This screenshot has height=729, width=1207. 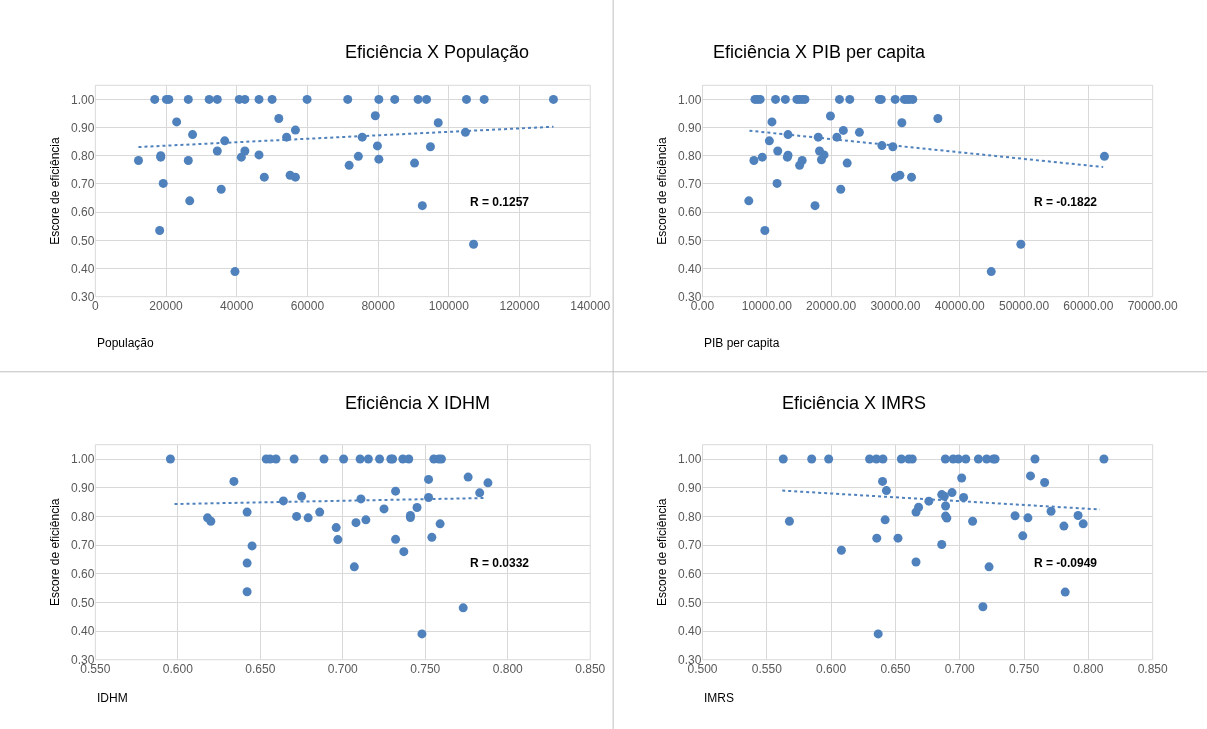 I want to click on x-tick-label: 80000, so click(x=378, y=305).